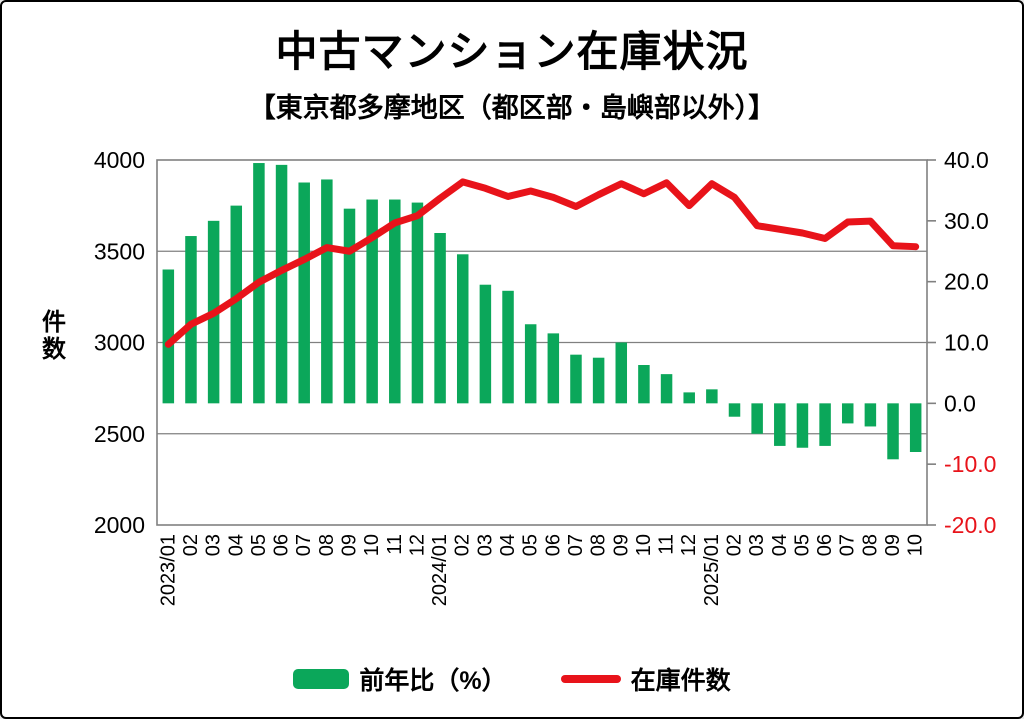 The width and height of the screenshot is (1024, 719). Describe the element at coordinates (119, 434) in the screenshot. I see `left-axis-tick-label: 2500` at that location.